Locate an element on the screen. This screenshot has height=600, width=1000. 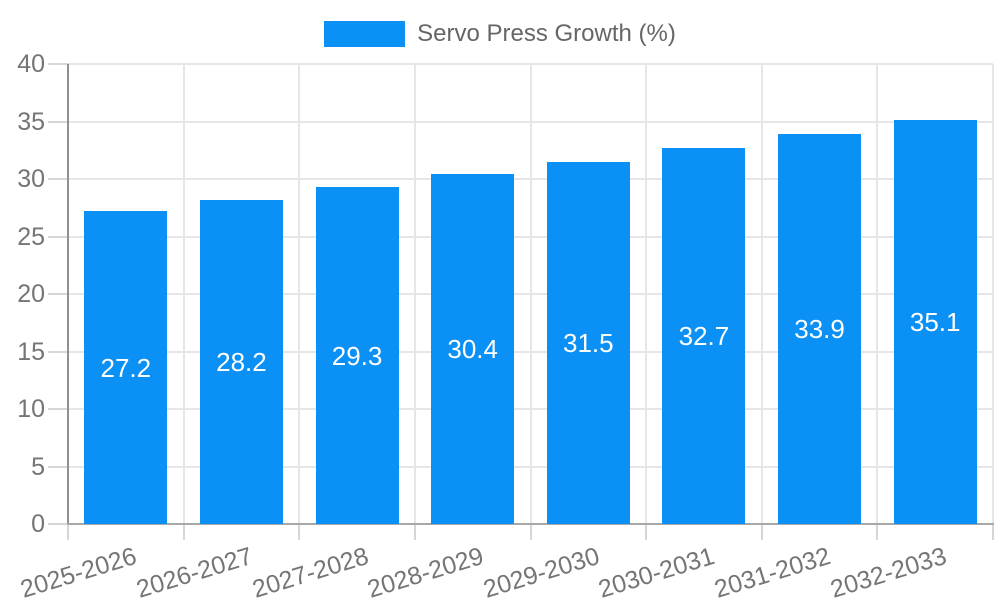
bar-value-label: 35.1 is located at coordinates (935, 322).